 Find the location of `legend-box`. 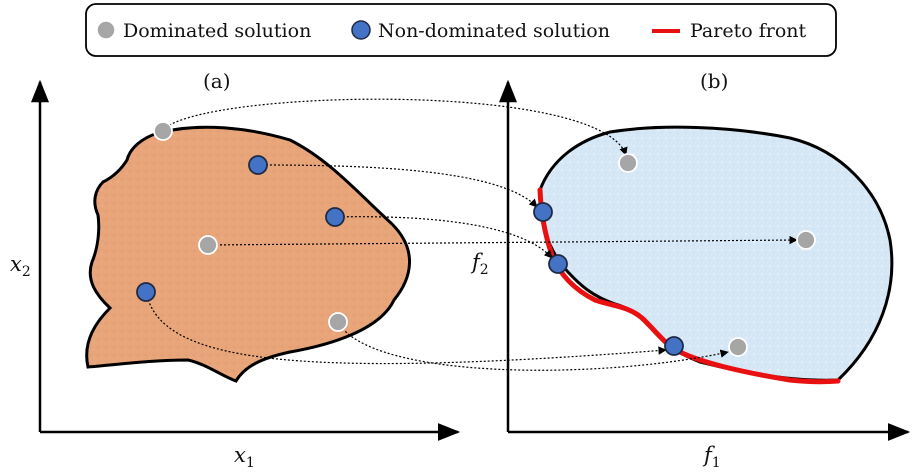

legend-box is located at coordinates (461, 30).